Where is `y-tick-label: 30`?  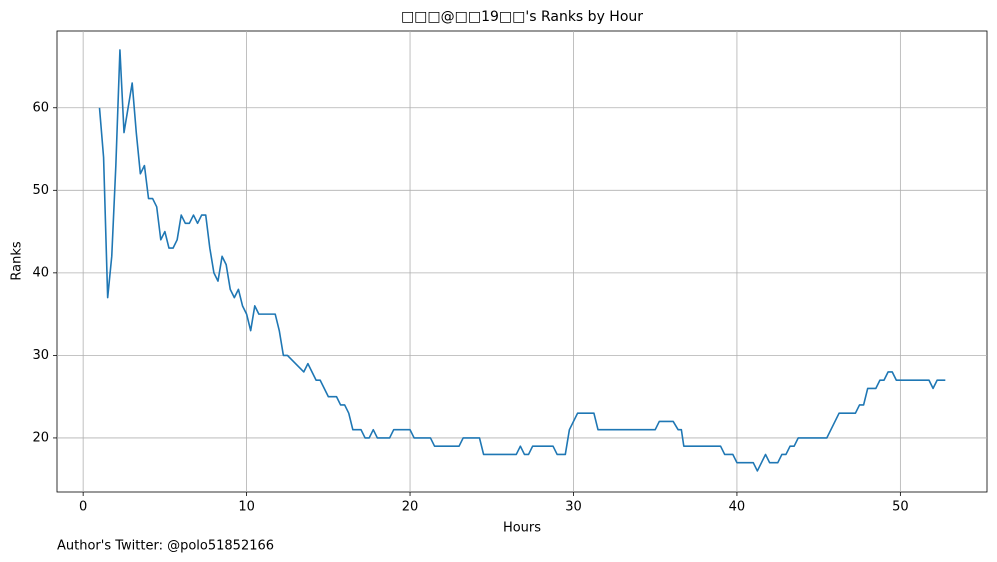 y-tick-label: 30 is located at coordinates (40, 355).